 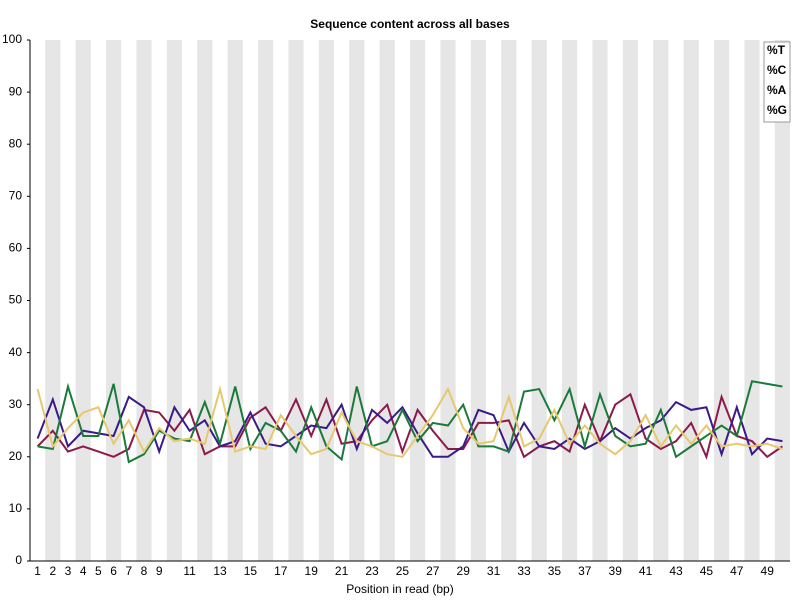 What do you see at coordinates (37, 571) in the screenshot?
I see `x-tick-label: 1` at bounding box center [37, 571].